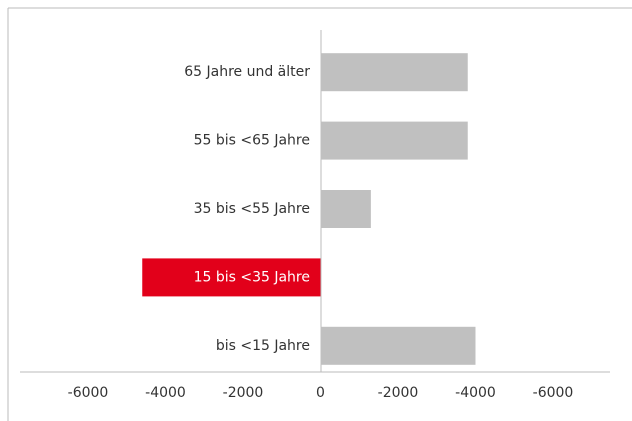 The width and height of the screenshot is (632, 421). Describe the element at coordinates (320, 393) in the screenshot. I see `x-tick-label: 0` at that location.